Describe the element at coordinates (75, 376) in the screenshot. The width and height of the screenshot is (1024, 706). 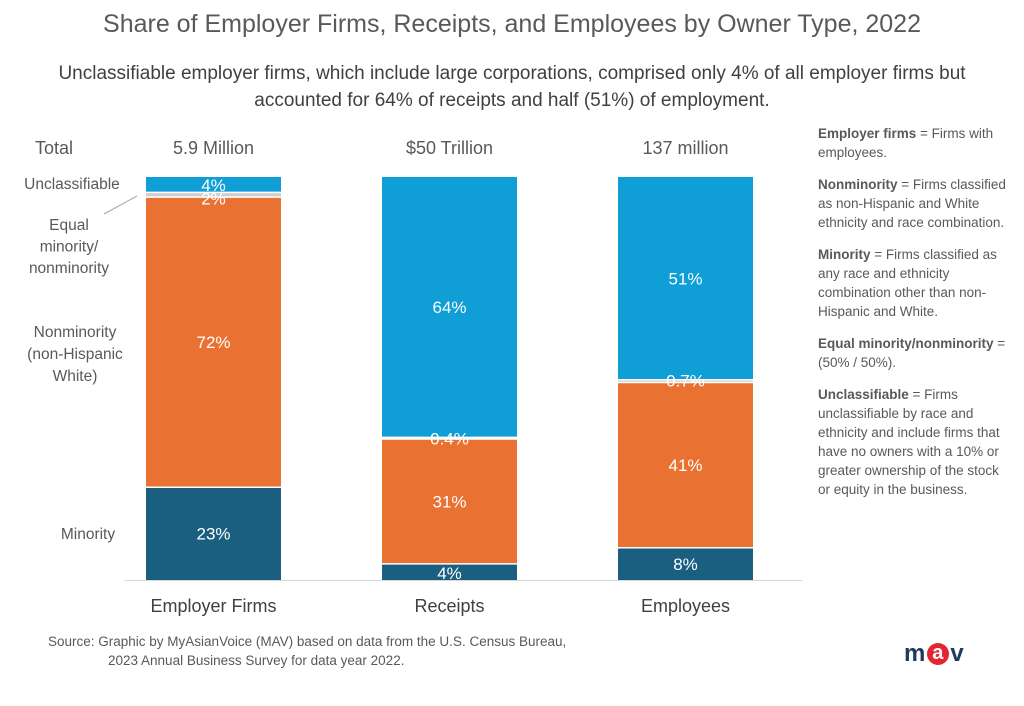
I see `row-label-nonminority-line: White)` at that location.